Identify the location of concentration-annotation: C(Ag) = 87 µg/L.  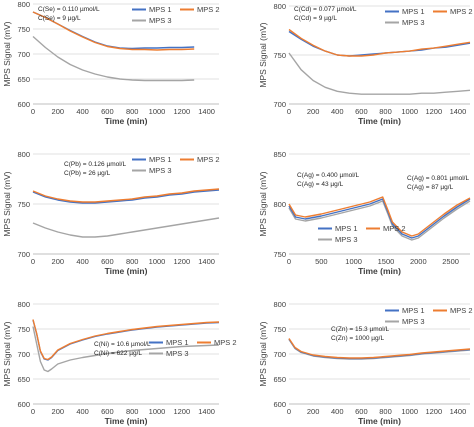
(430, 187).